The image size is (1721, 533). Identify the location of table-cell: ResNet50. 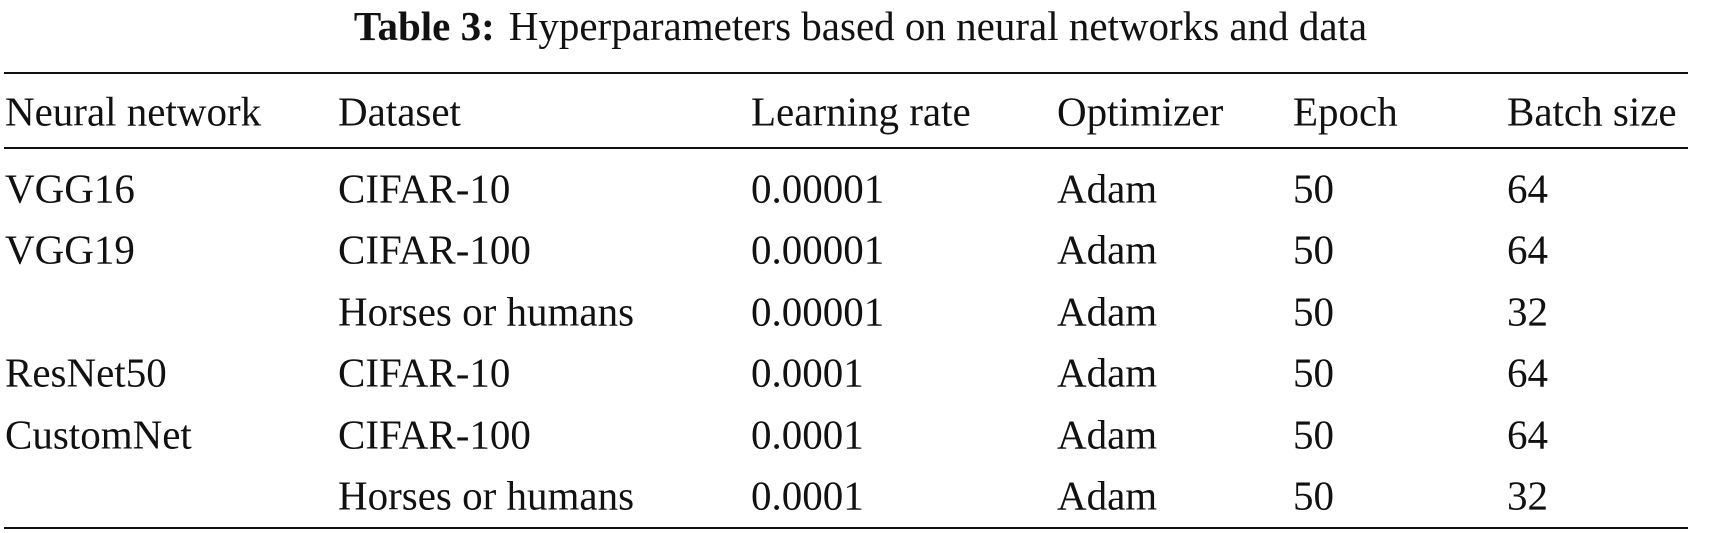
(86, 372).